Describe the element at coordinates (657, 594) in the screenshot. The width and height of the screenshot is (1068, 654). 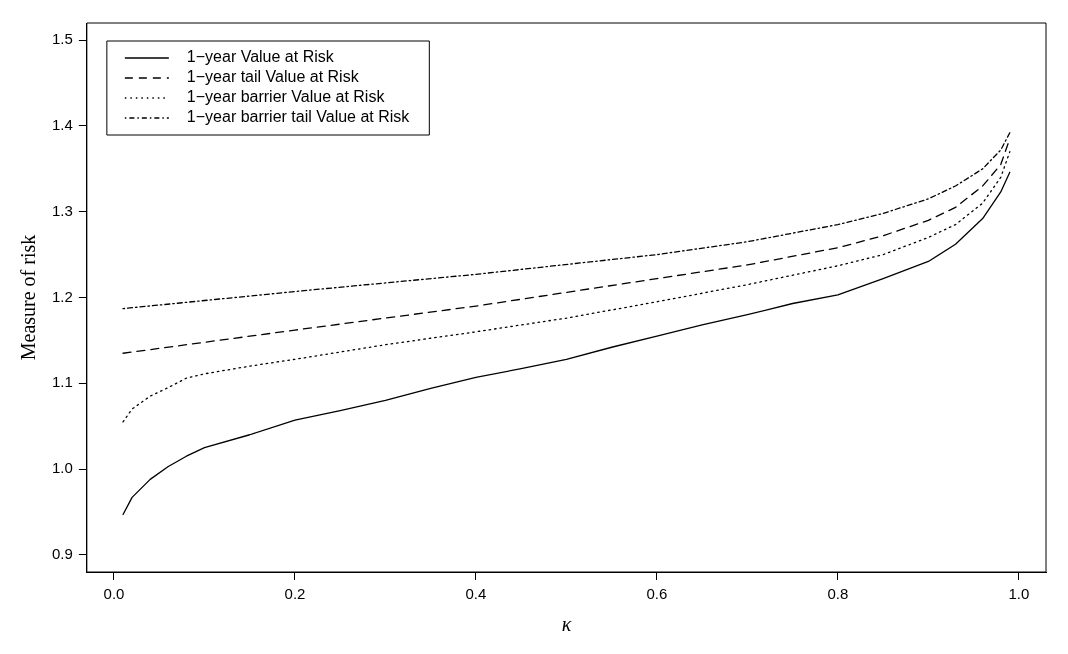
I see `x-tick-label: 0.6` at that location.